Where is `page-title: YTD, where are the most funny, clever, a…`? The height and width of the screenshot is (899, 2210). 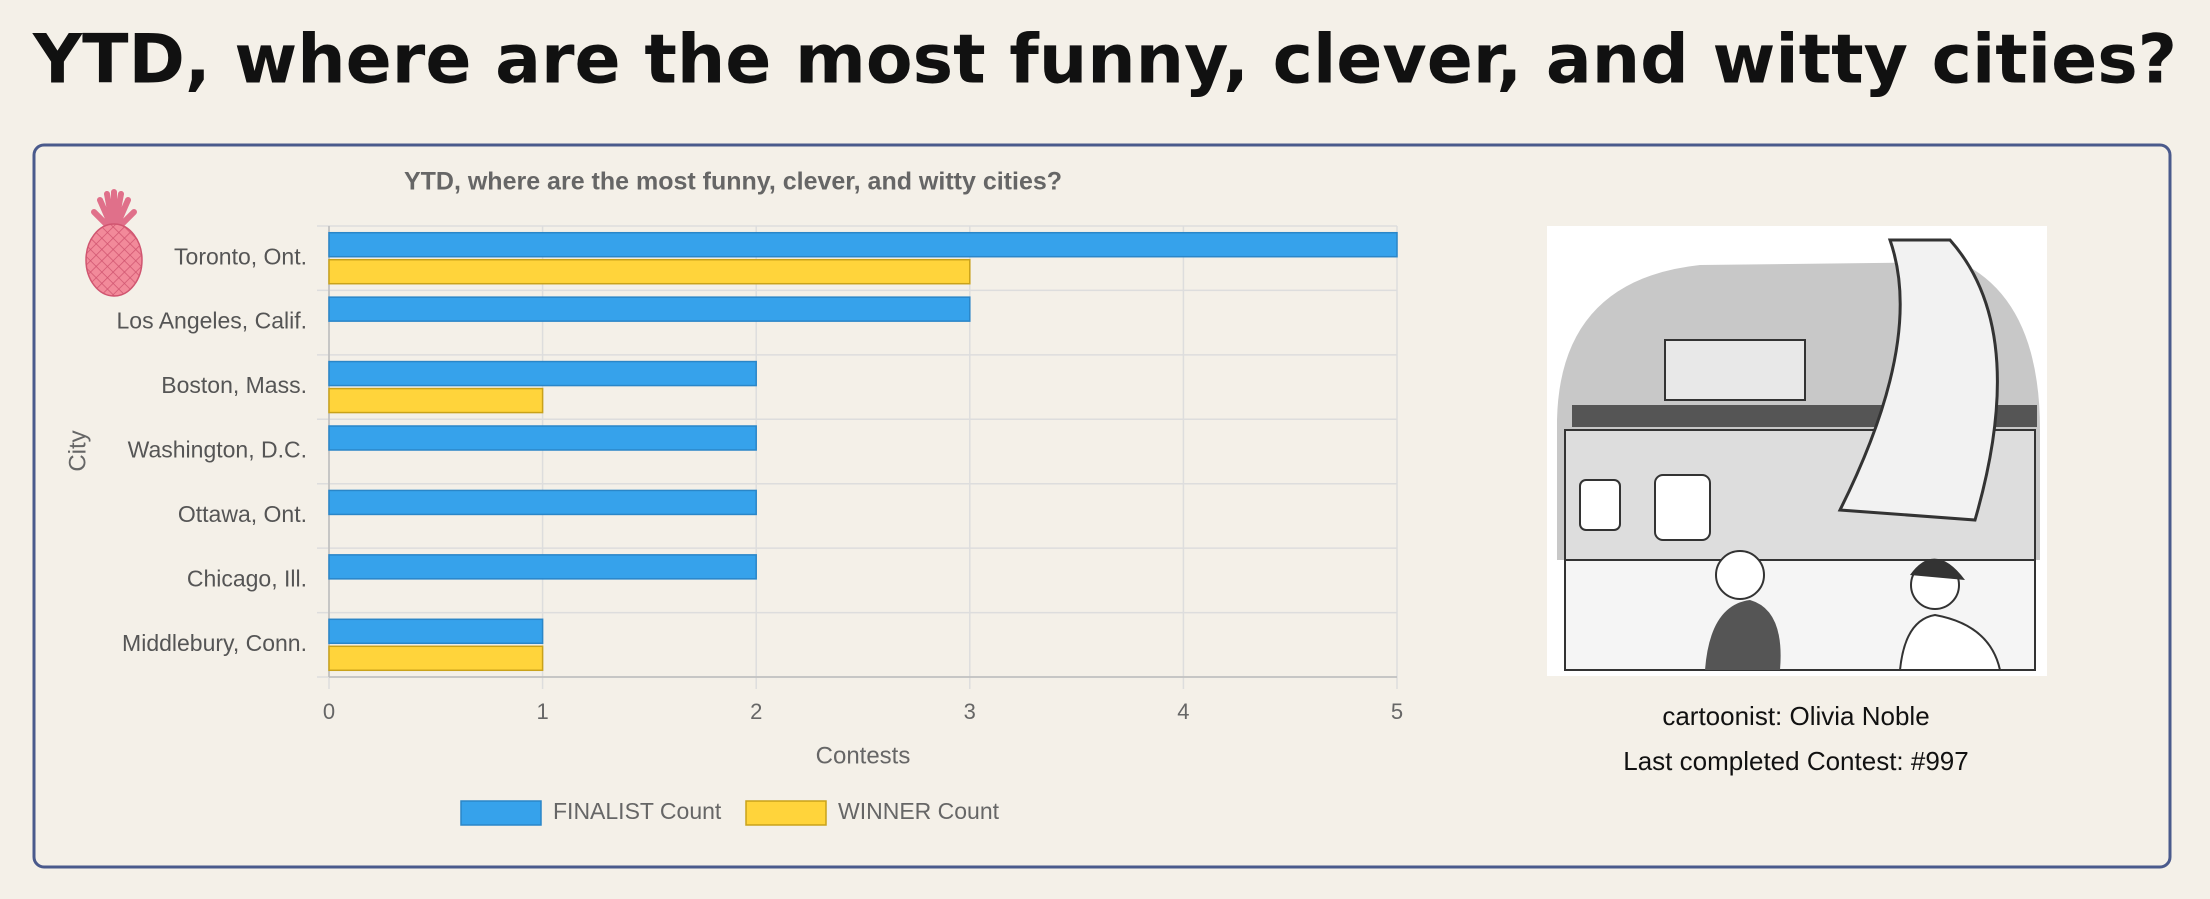 page-title: YTD, where are the most funny, clever, a… is located at coordinates (1104, 60).